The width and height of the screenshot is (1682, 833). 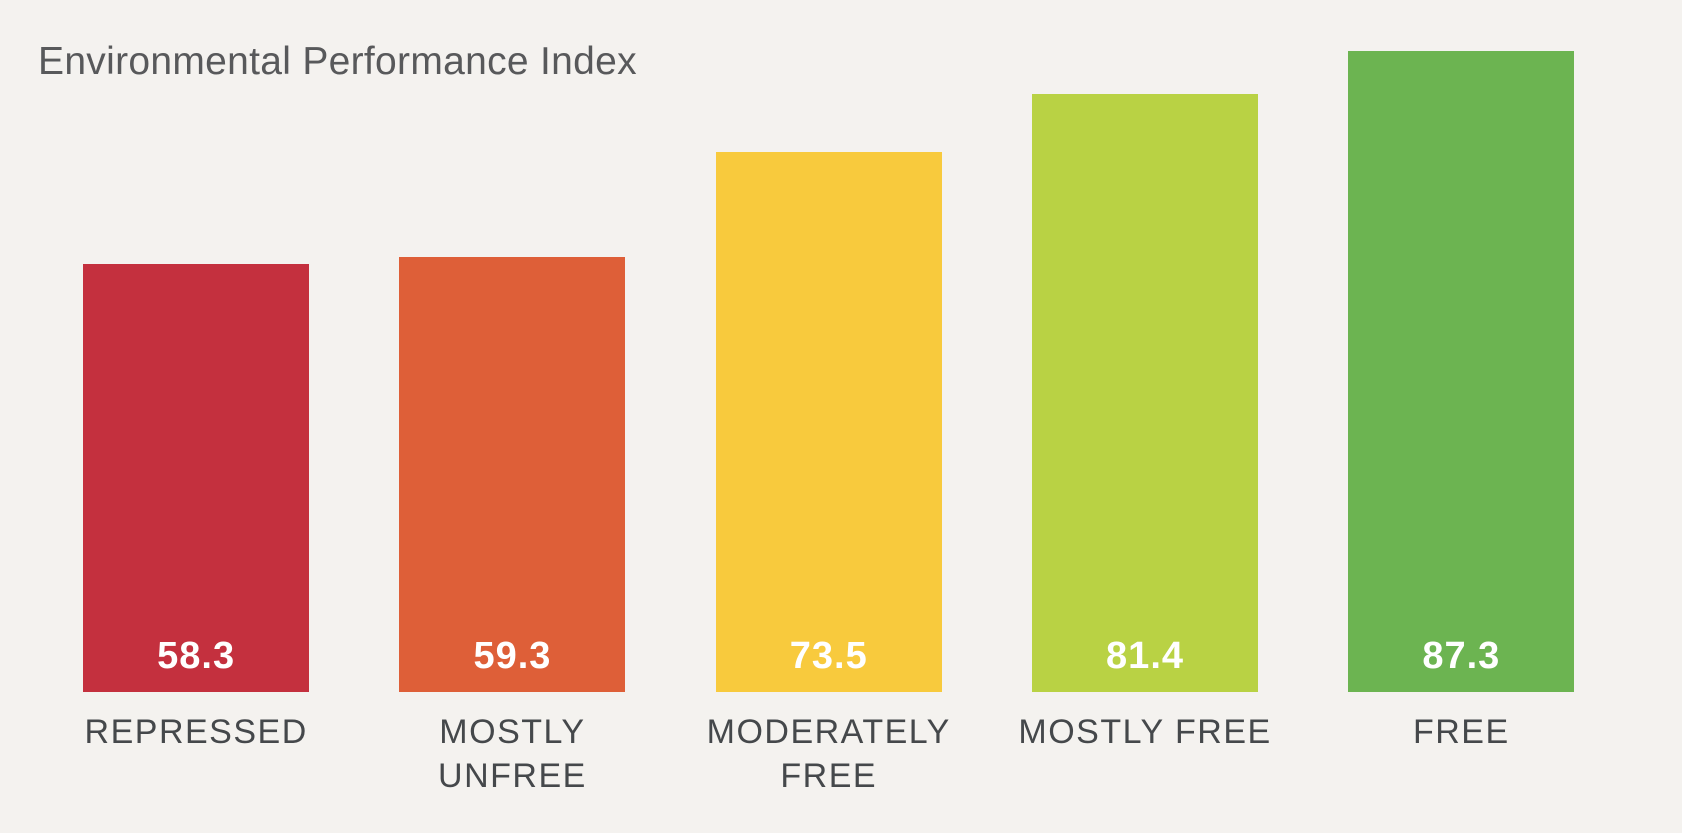 I want to click on bar-column-mostly-unfree: 59.3 MOSTLY UNFREE, so click(x=512, y=526).